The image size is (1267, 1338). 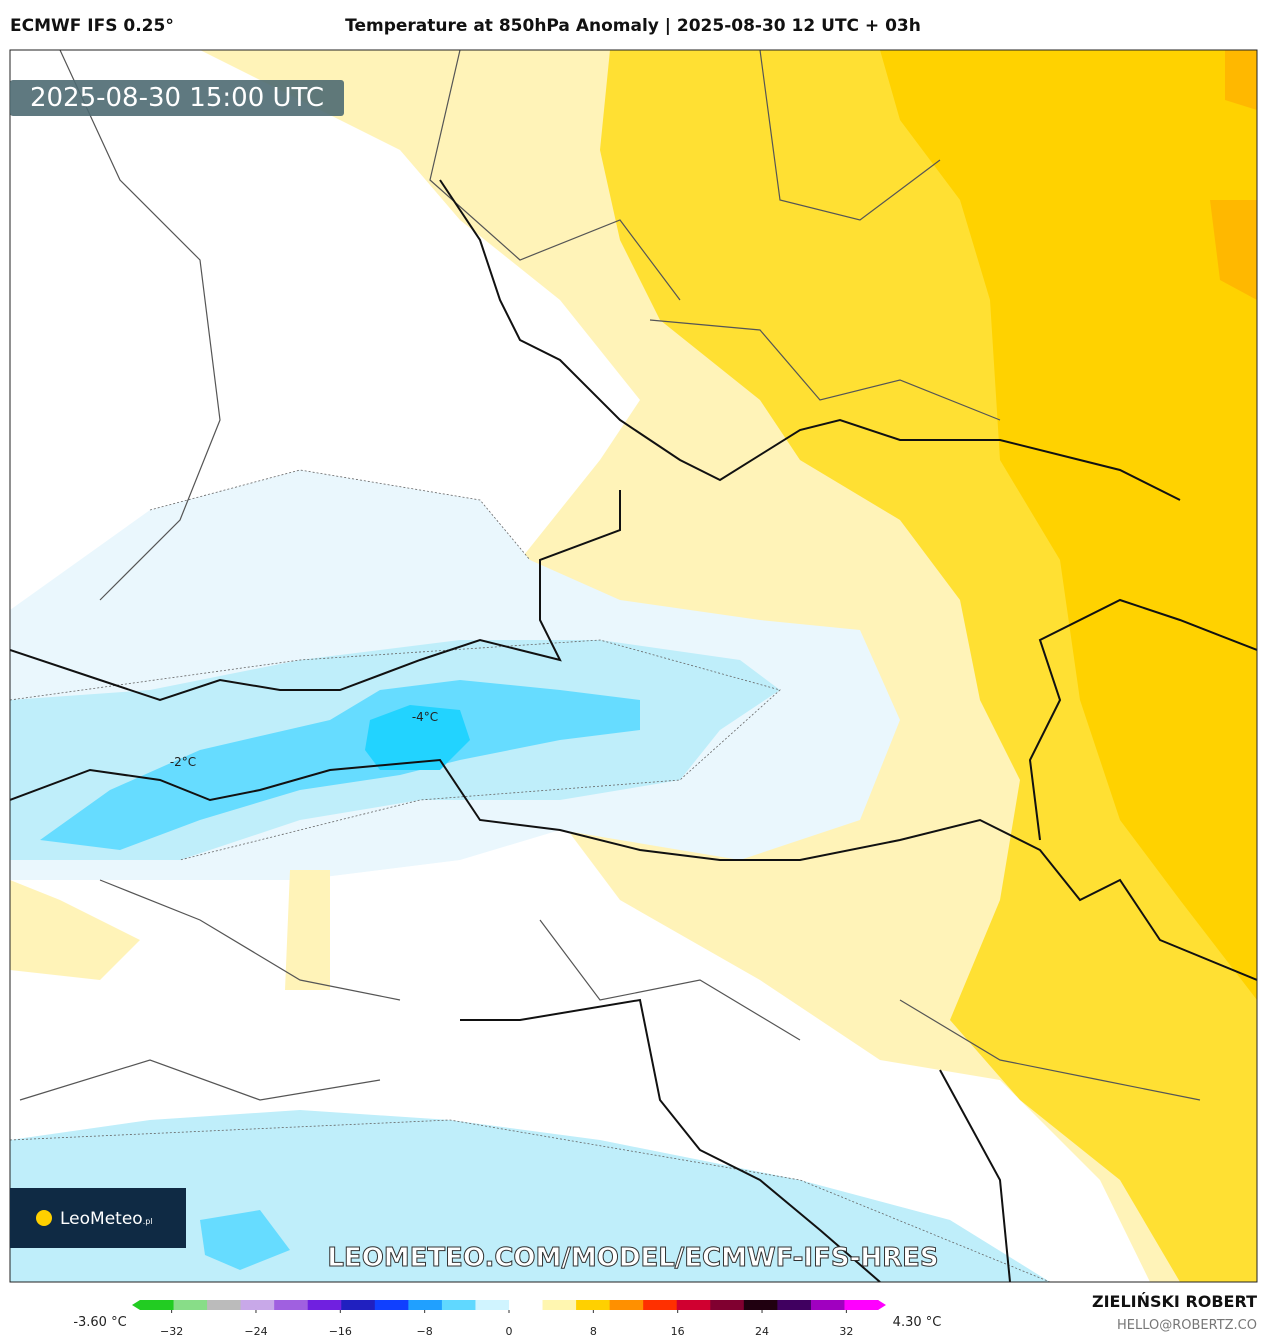 I want to click on colorbar-tick-label: 8, so click(x=593, y=1331).